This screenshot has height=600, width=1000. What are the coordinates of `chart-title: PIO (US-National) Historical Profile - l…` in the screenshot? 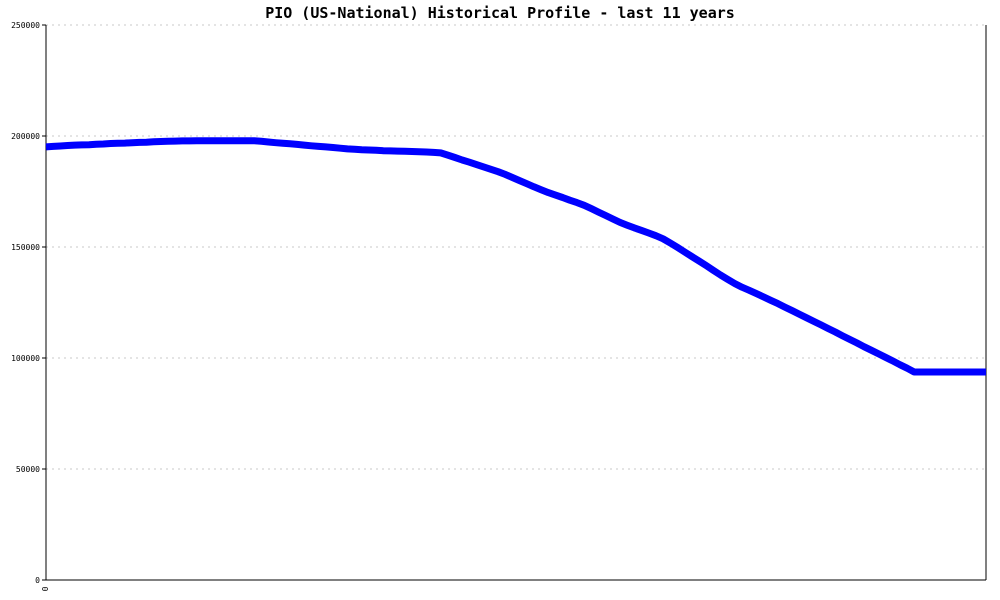 It's located at (500, 13).